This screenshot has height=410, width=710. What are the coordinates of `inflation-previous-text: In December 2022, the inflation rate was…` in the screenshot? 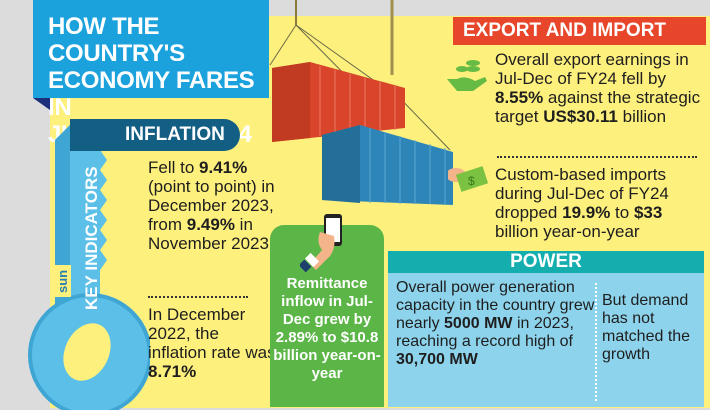 It's located at (212, 343).